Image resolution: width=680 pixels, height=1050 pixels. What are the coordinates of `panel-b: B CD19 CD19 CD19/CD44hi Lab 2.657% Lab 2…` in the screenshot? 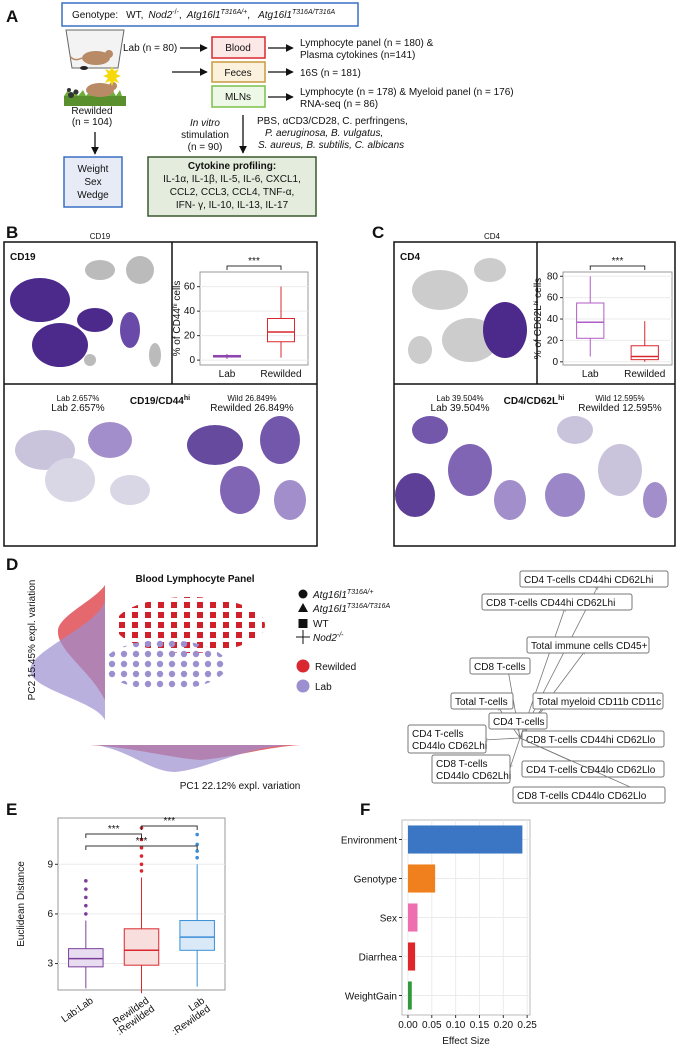 It's located at (160, 385).